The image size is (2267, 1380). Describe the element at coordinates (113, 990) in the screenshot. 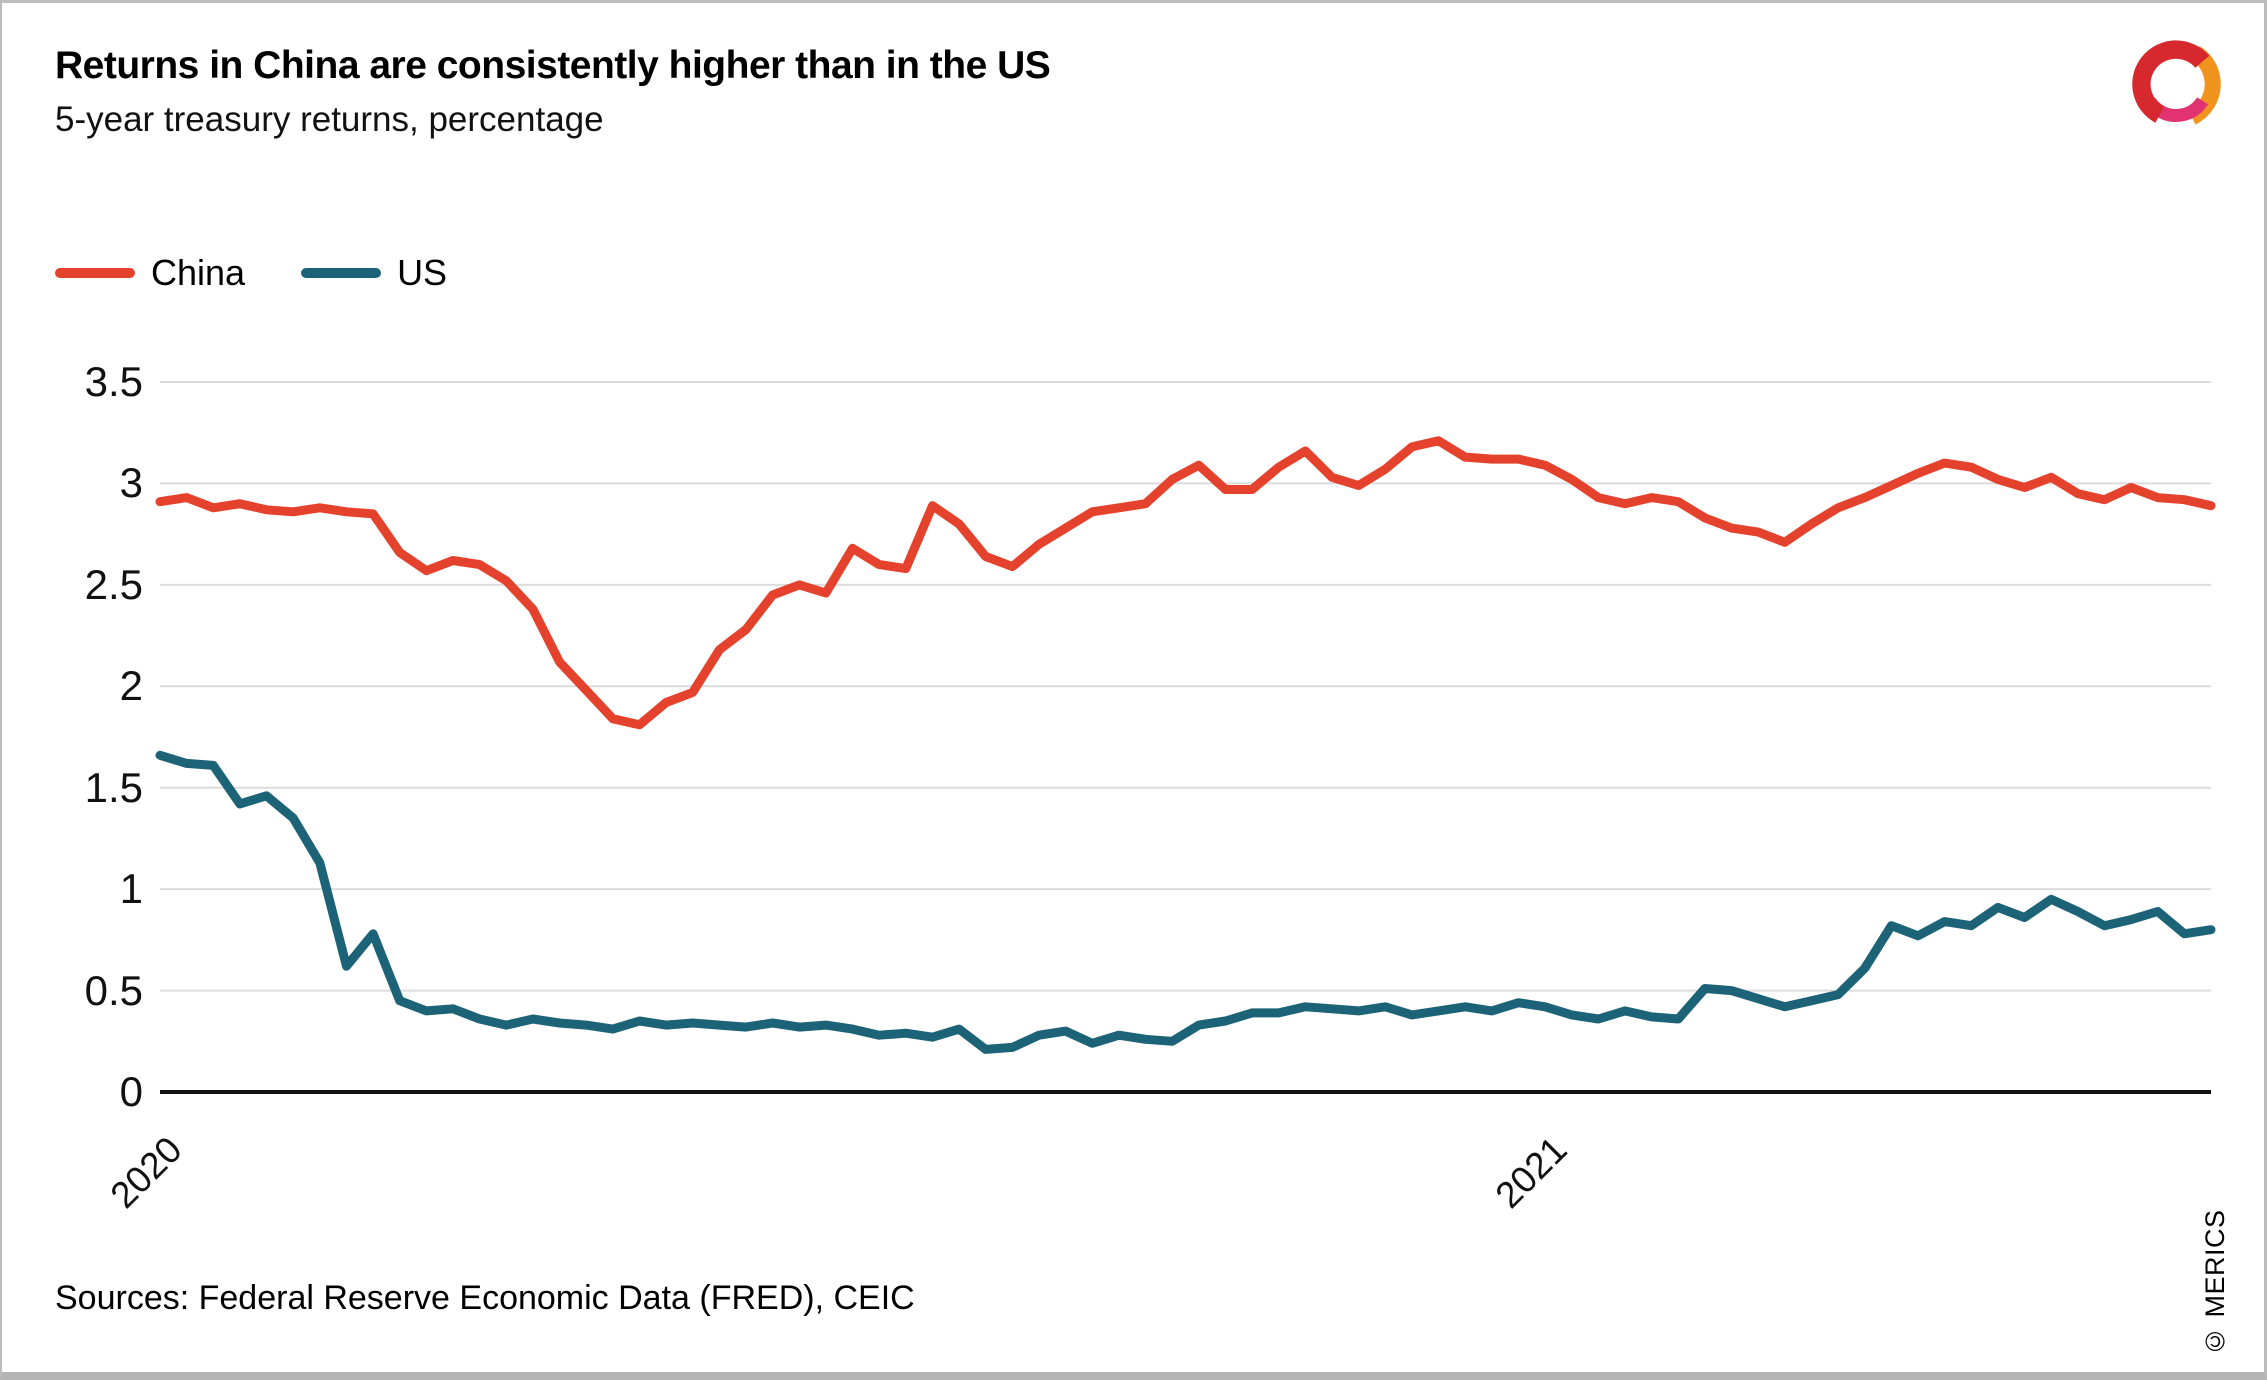

I see `y-tick-label-0.5: 0.5` at that location.